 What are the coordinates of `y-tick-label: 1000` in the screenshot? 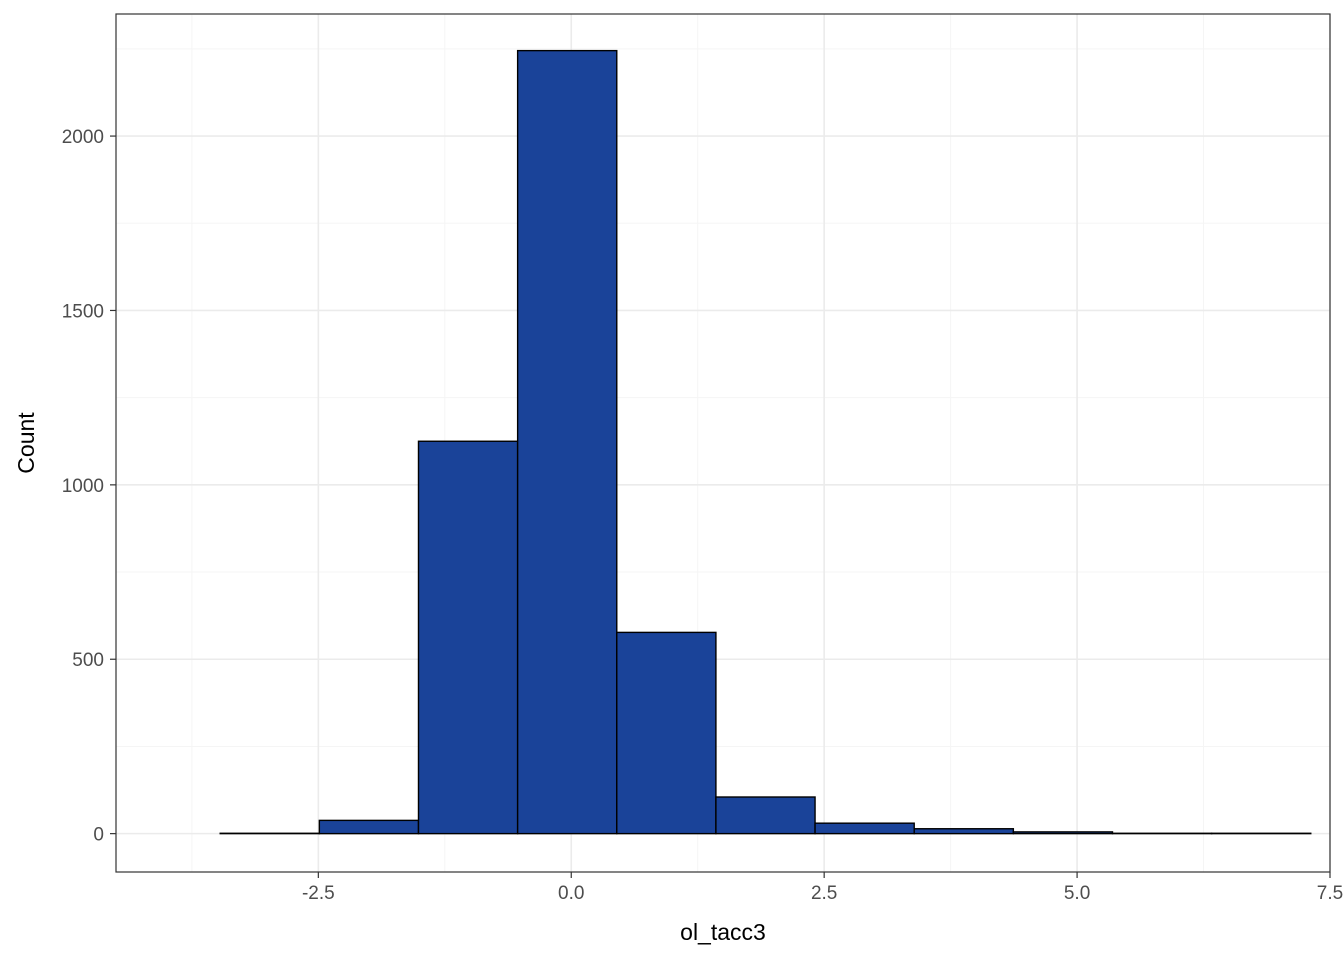 It's located at (83, 486).